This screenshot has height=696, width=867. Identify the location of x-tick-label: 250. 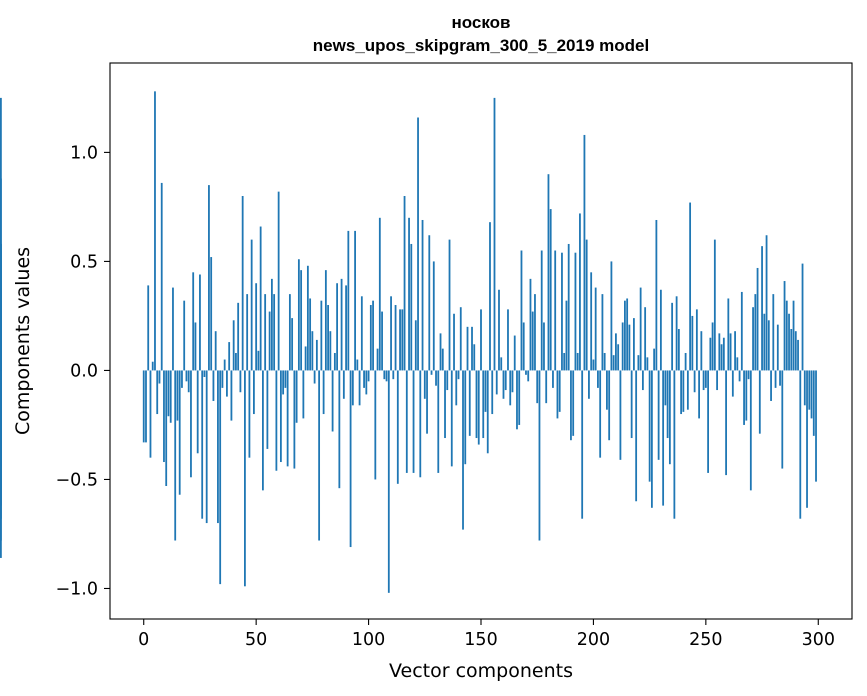
(705, 640).